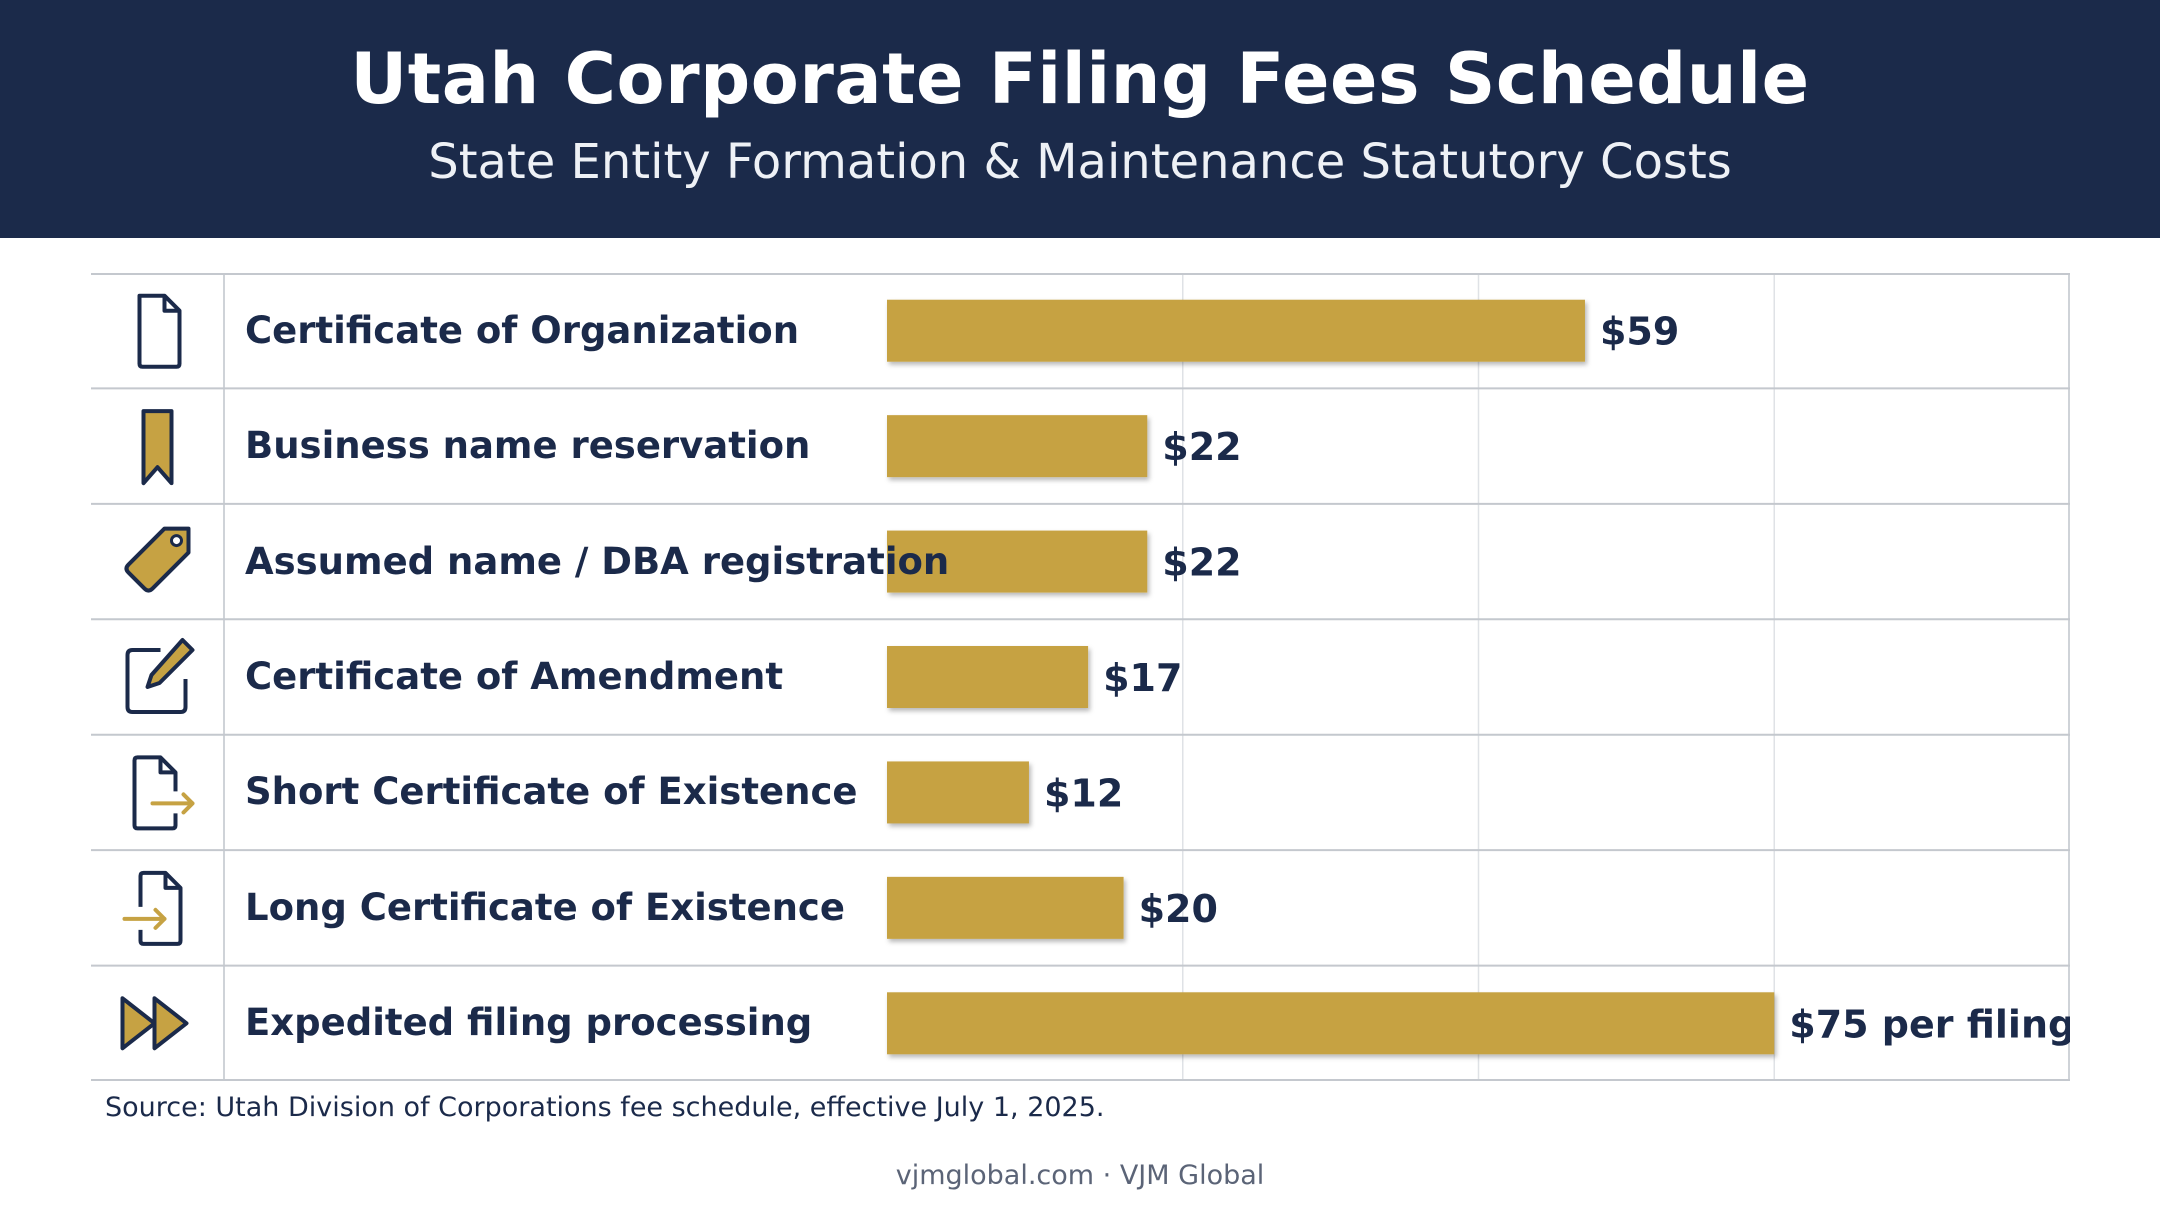 Image resolution: width=2160 pixels, height=1206 pixels. What do you see at coordinates (152, 908) in the screenshot?
I see `file-import-icon` at bounding box center [152, 908].